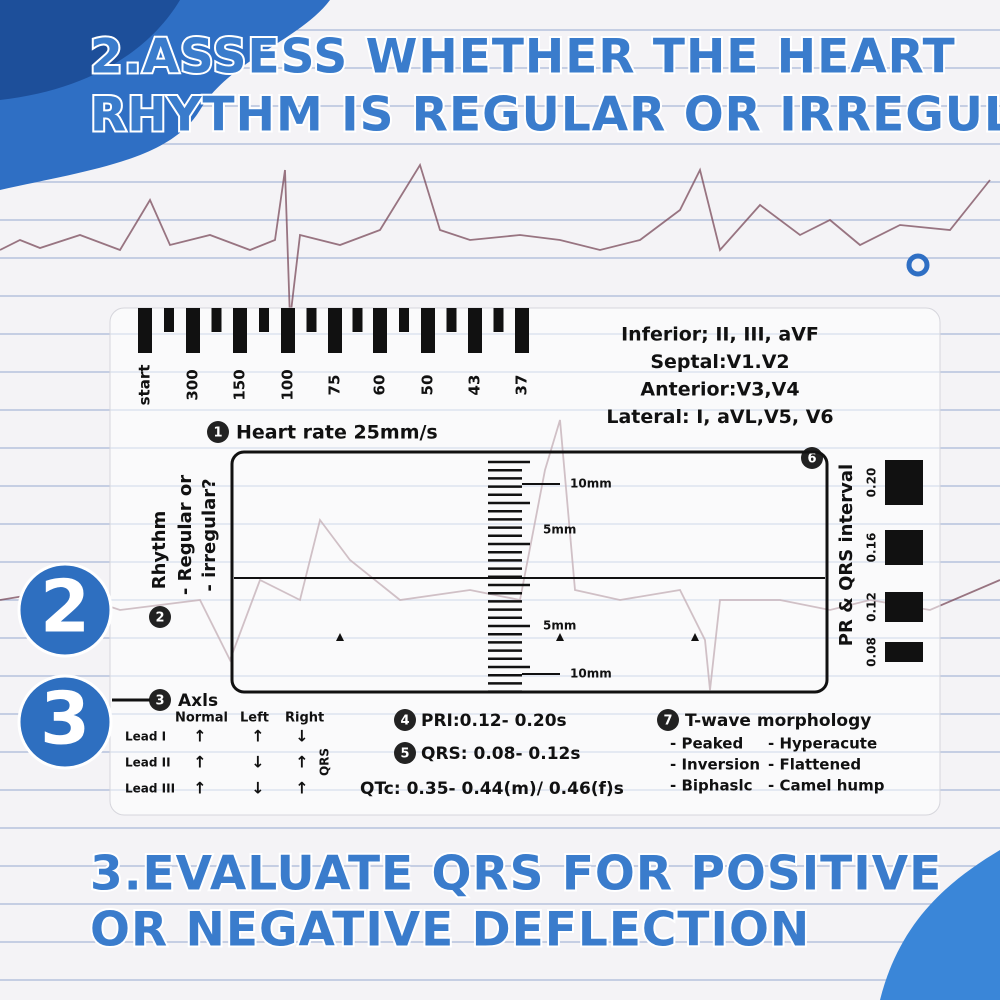 The image size is (1000, 1000). What do you see at coordinates (201, 718) in the screenshot?
I see `axis-column: Normal` at bounding box center [201, 718].